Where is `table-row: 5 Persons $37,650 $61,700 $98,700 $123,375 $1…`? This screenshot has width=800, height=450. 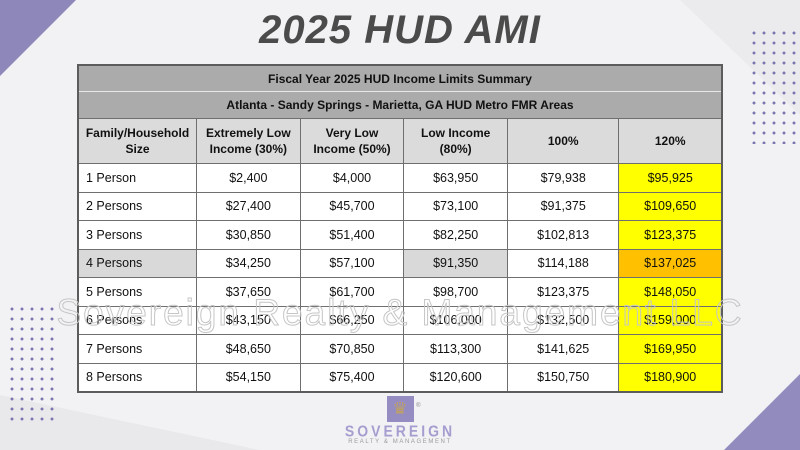 table-row: 5 Persons $37,650 $61,700 $98,700 $123,375 $1… is located at coordinates (400, 292).